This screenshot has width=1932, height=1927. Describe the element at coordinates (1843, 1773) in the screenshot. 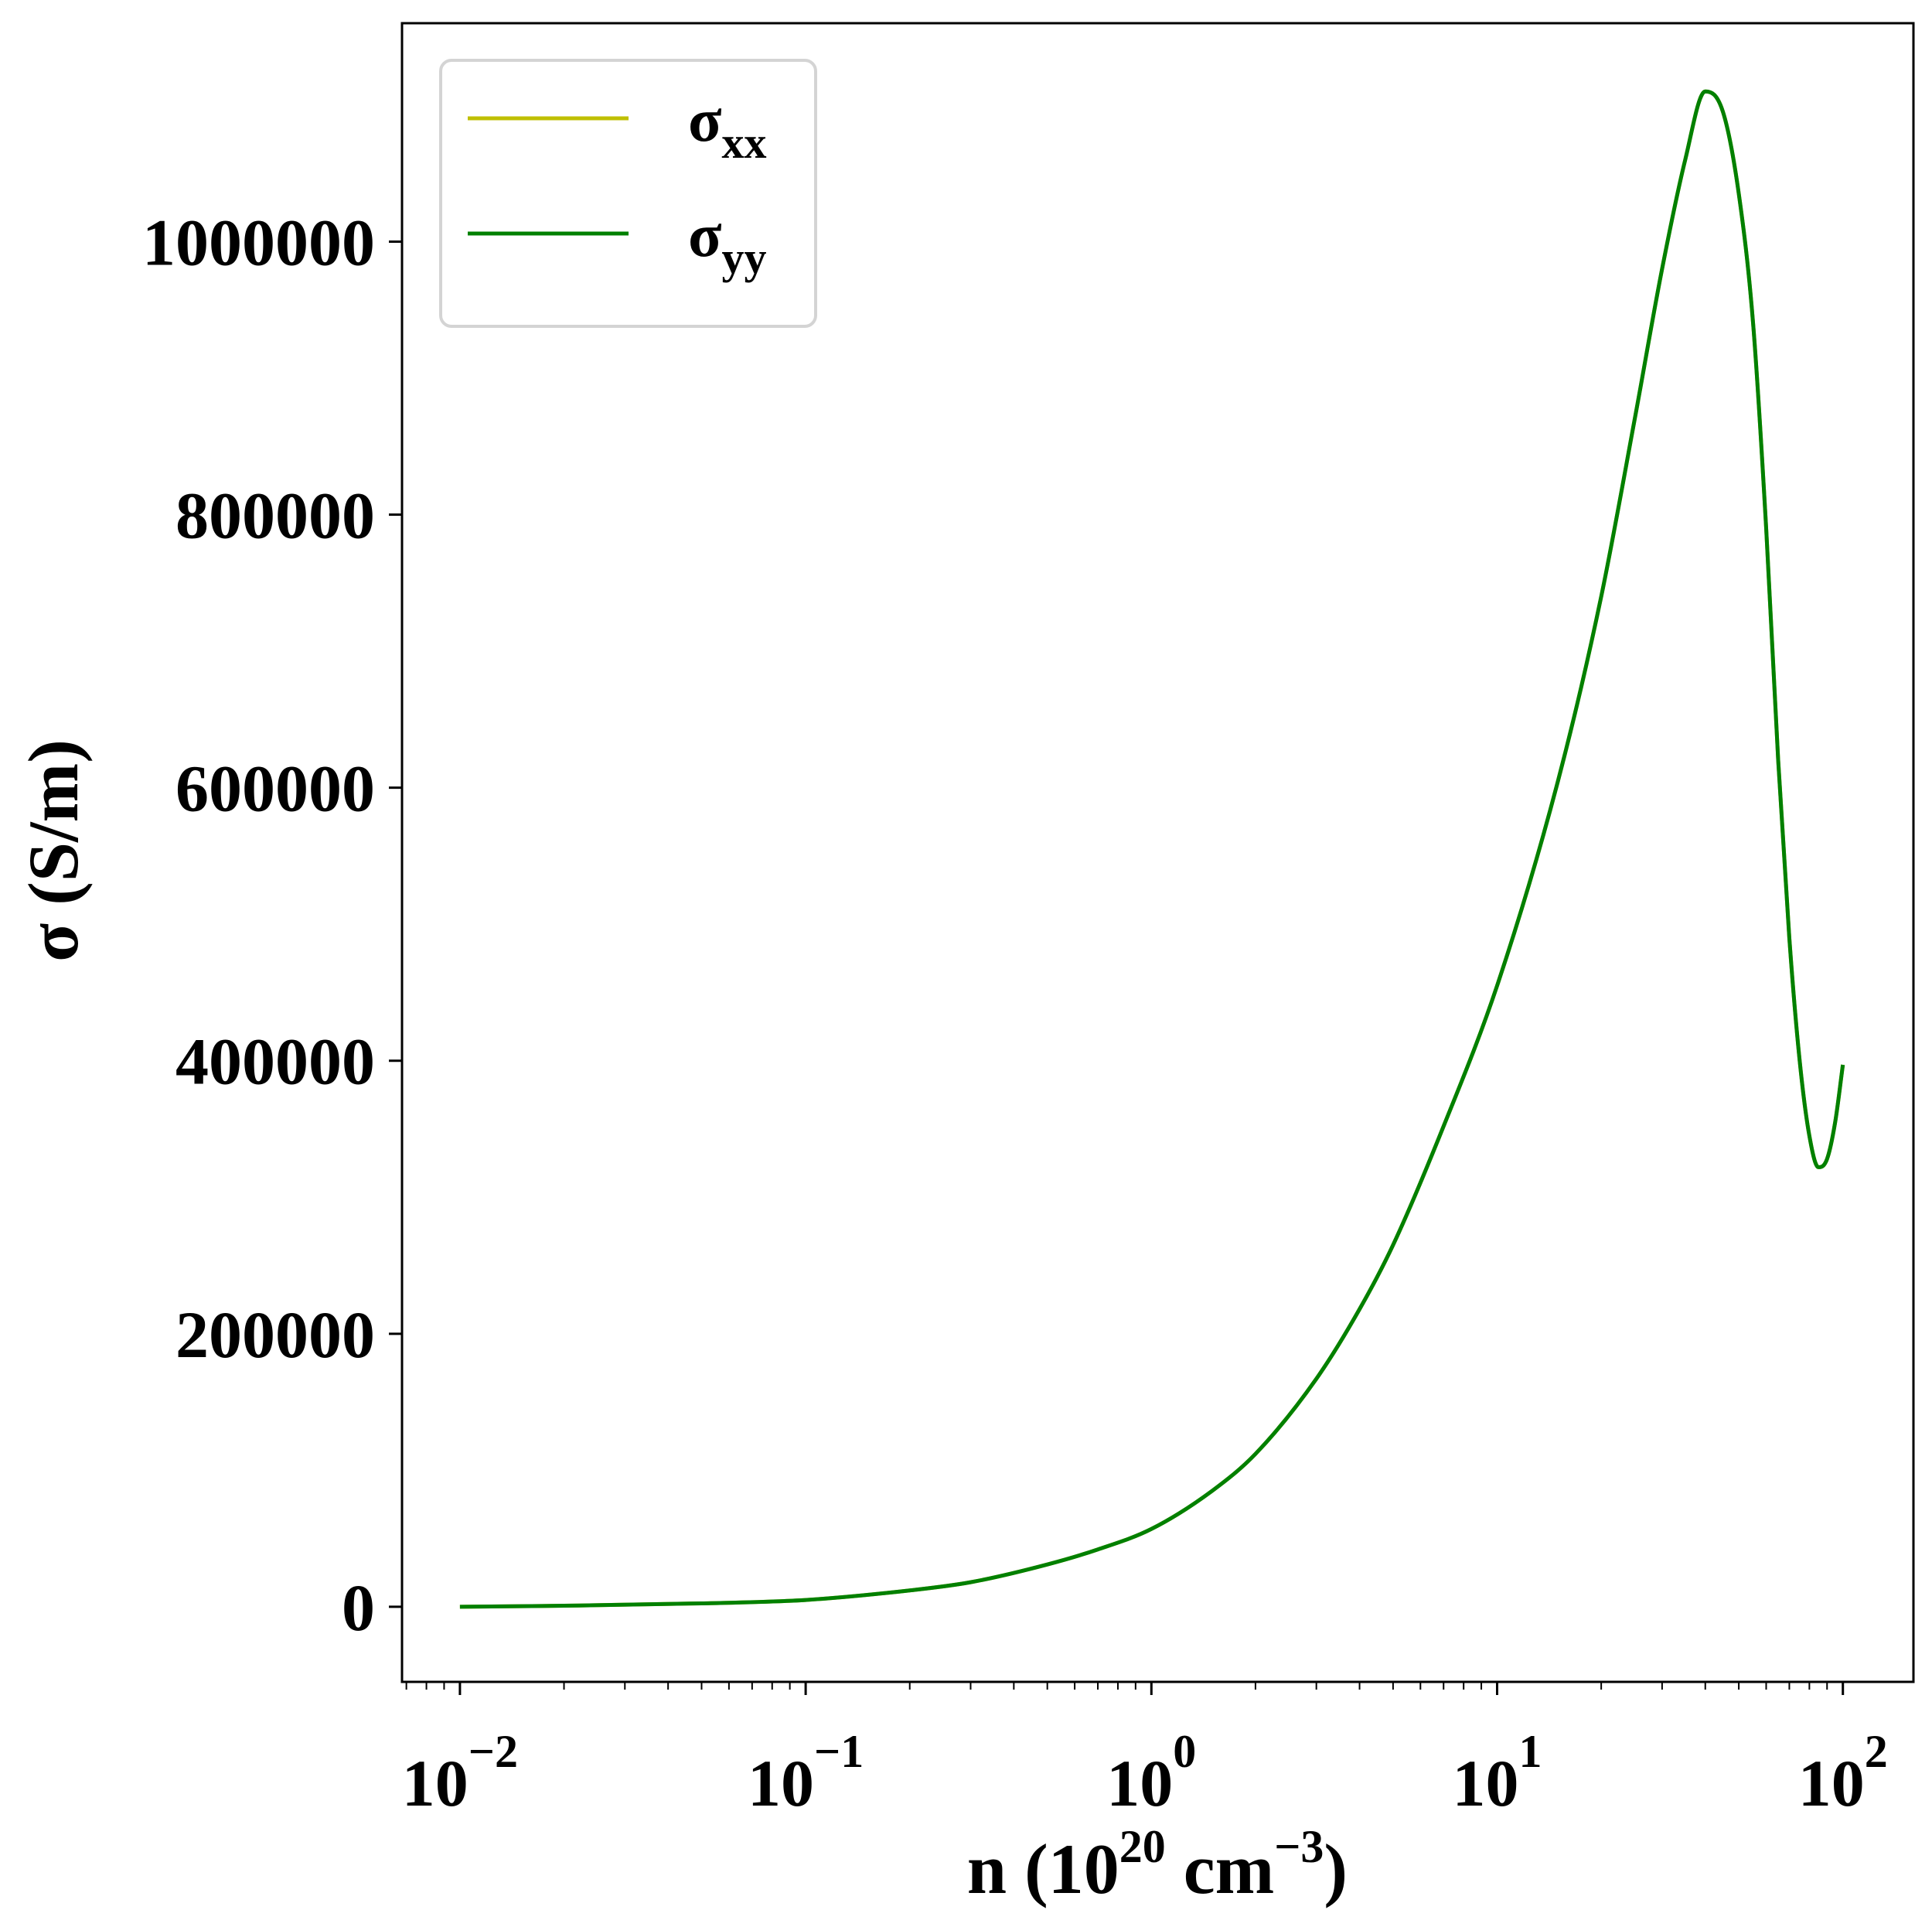

I see `x-tick-label: 10²` at that location.